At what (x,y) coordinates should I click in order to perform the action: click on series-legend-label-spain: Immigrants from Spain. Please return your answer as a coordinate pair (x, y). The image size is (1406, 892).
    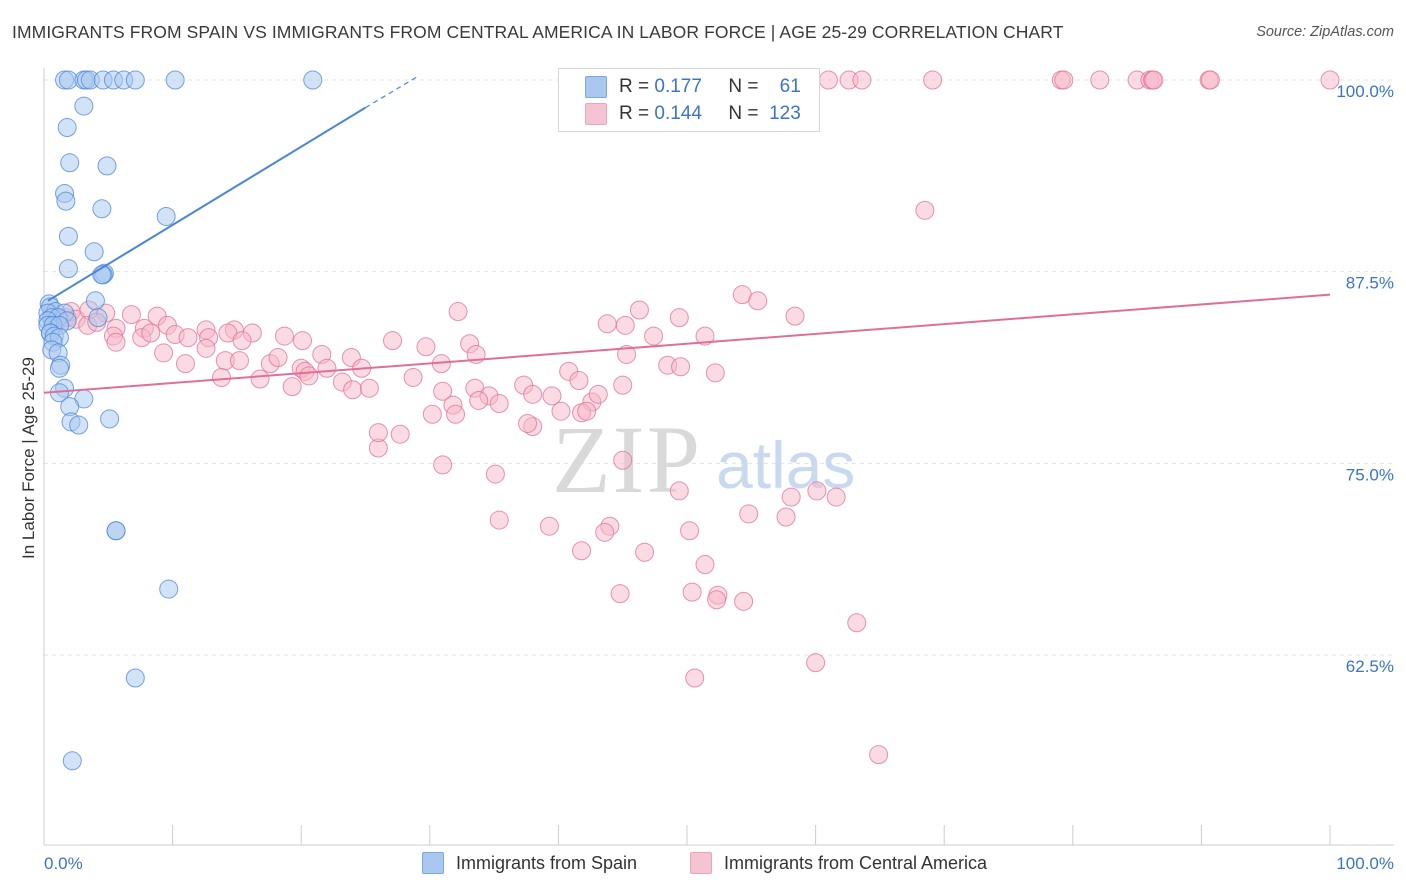
    Looking at the image, I should click on (547, 862).